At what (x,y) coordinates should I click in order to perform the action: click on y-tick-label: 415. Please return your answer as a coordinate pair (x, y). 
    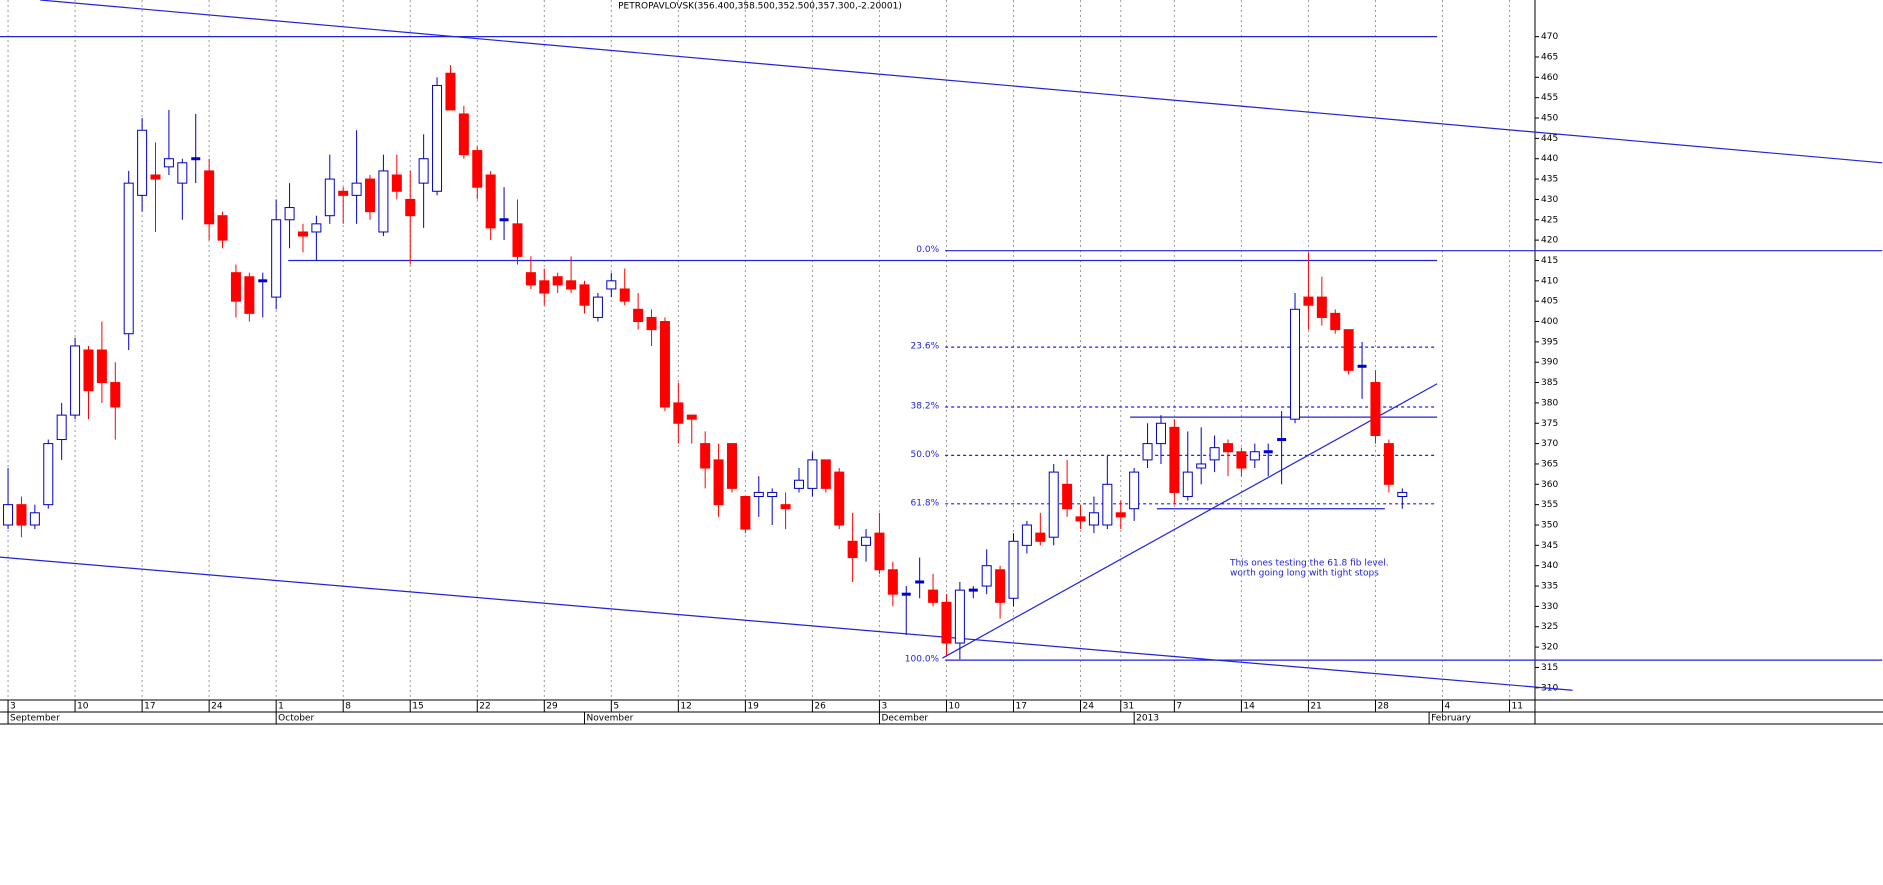
    Looking at the image, I should click on (1549, 261).